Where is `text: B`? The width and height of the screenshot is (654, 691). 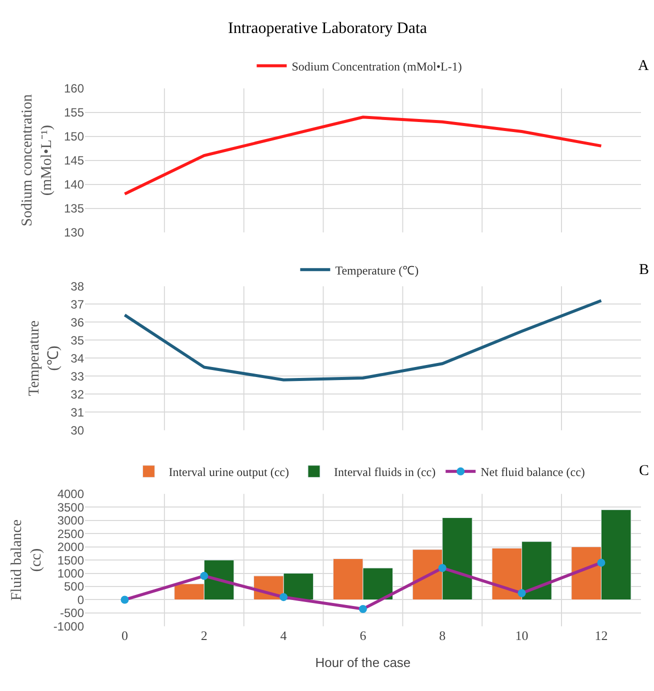 text: B is located at coordinates (644, 270).